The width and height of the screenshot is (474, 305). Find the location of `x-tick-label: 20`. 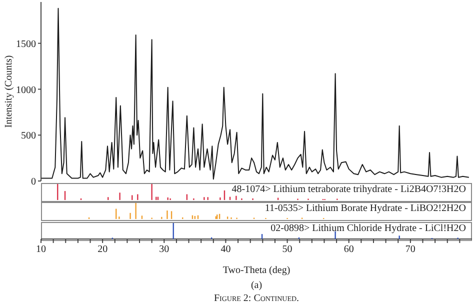

x-tick-label: 20 is located at coordinates (103, 250).